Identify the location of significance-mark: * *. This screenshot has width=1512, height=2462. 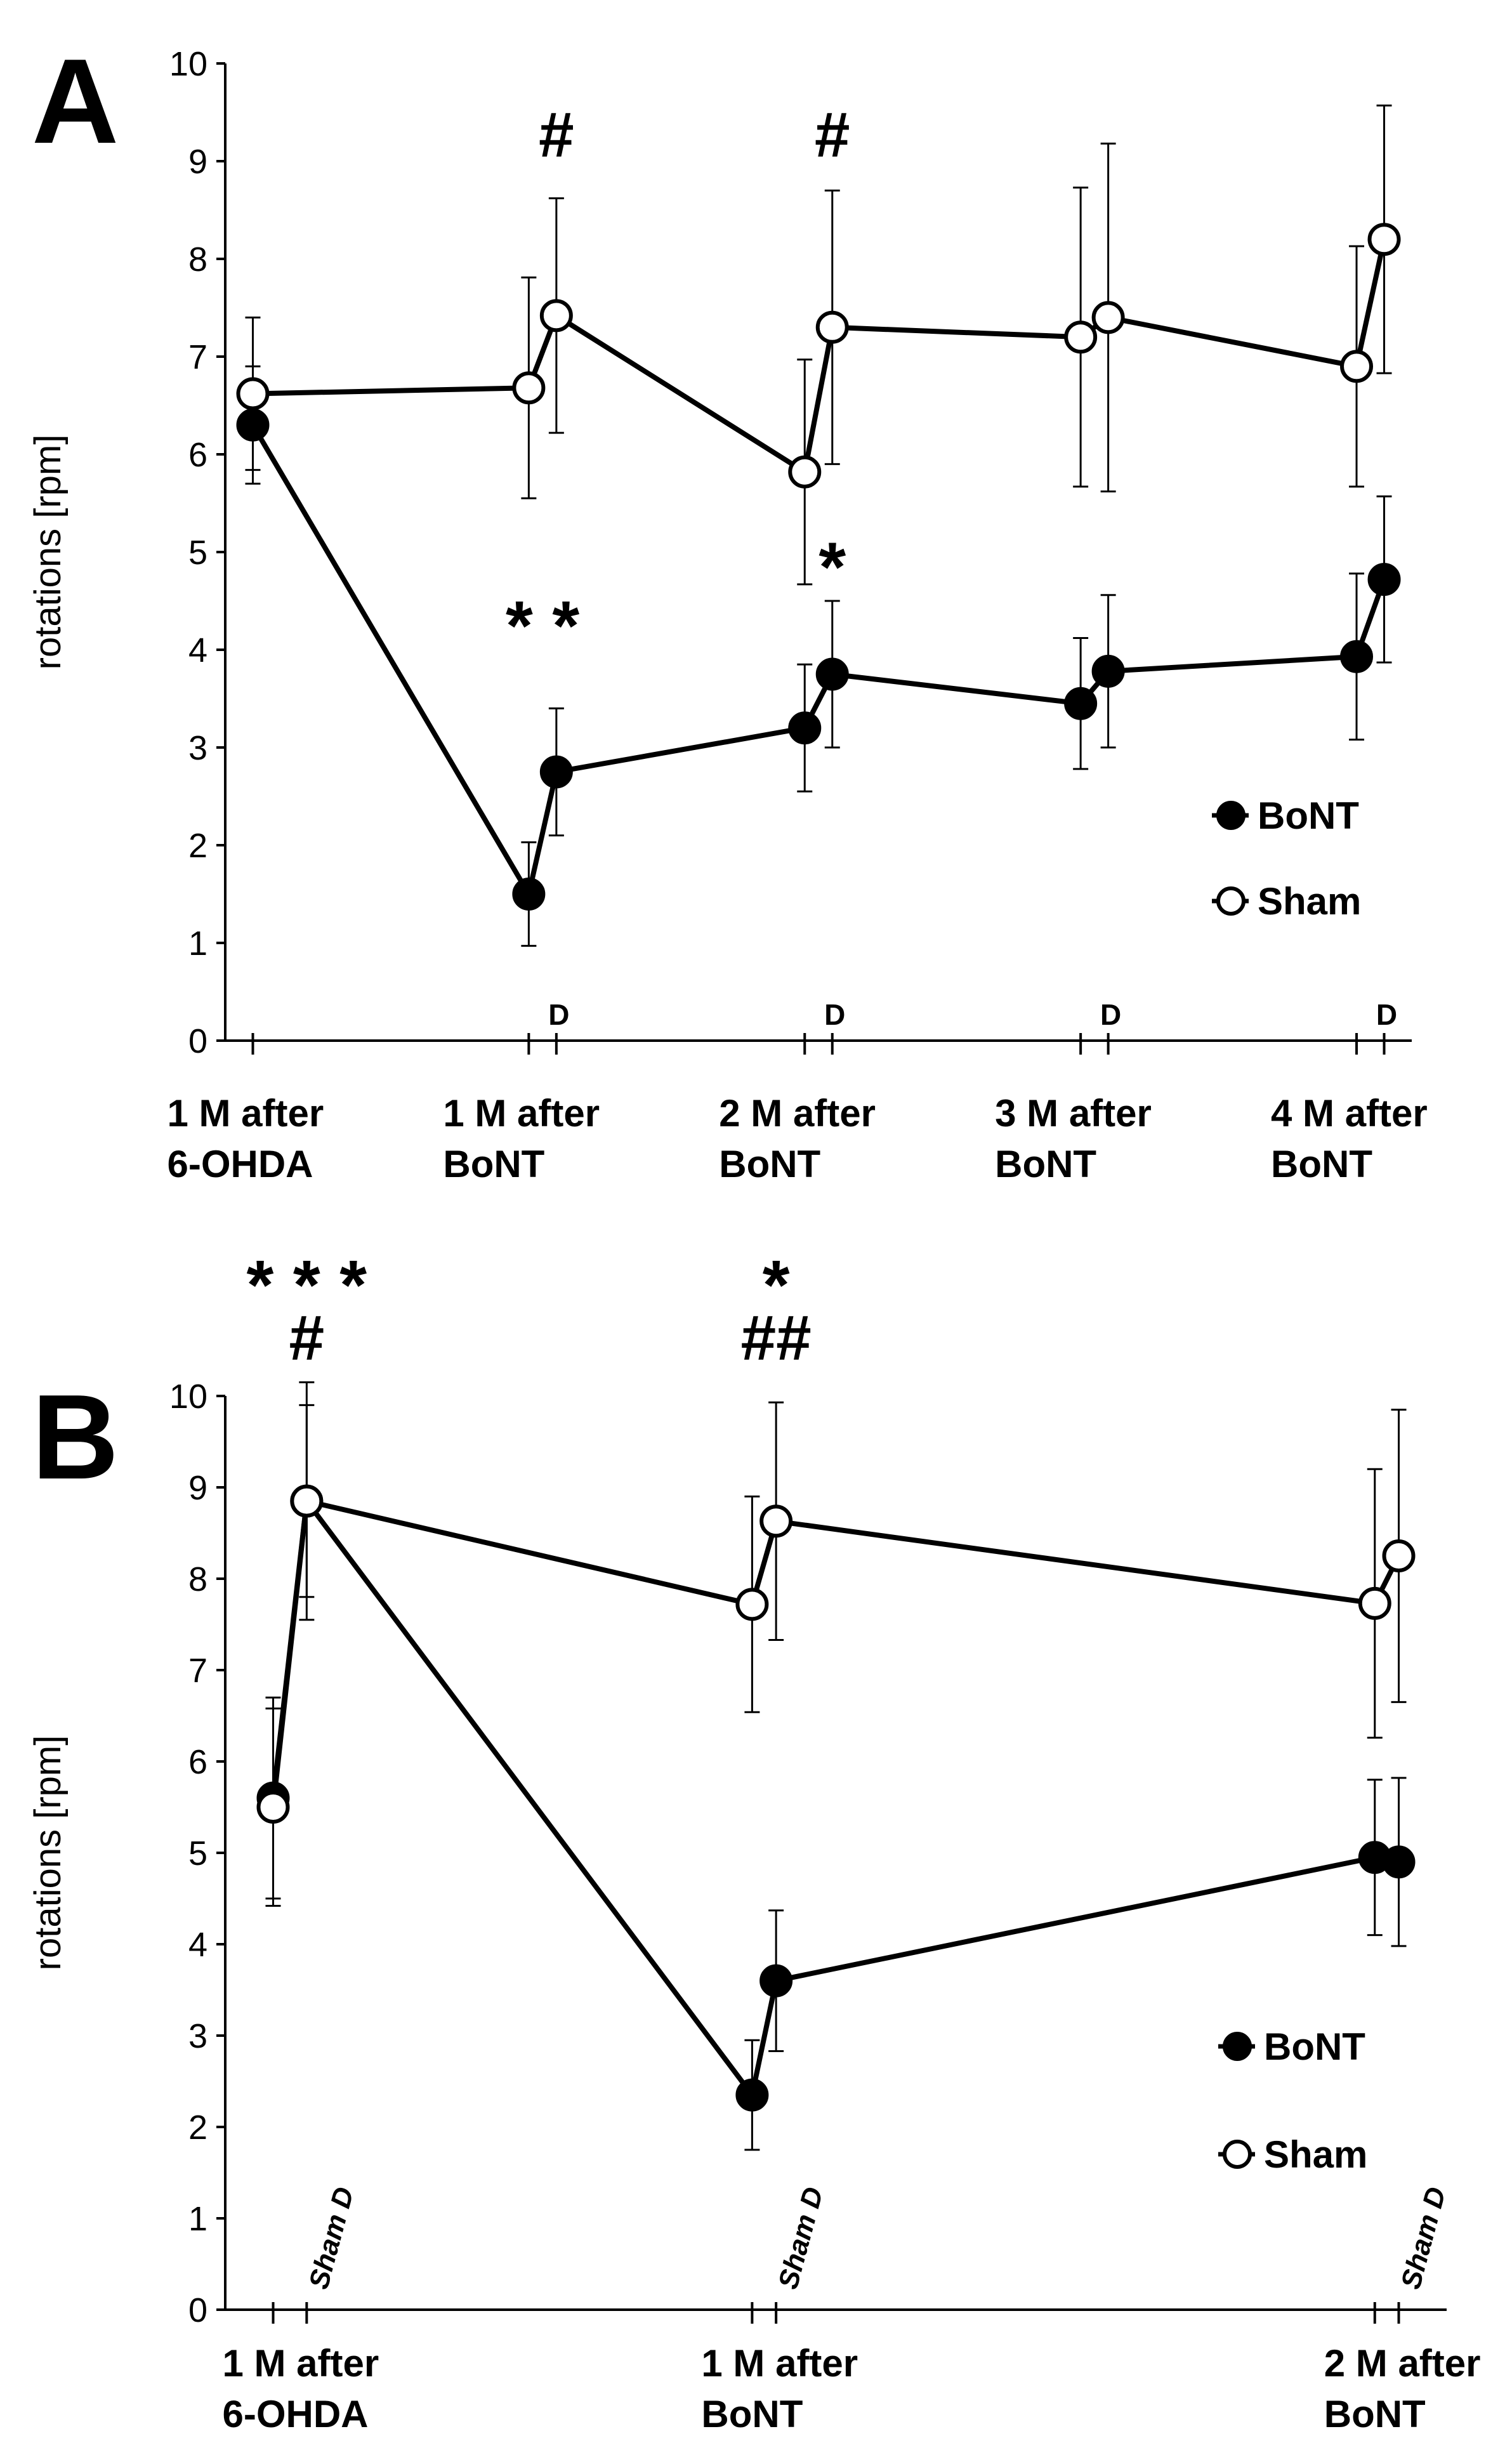
(543, 626).